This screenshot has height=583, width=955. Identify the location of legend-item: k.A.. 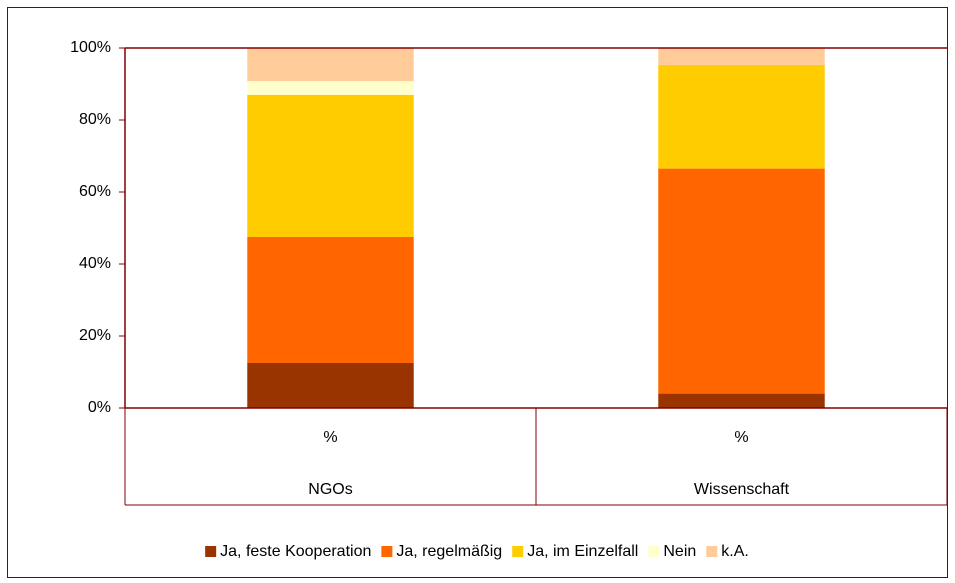
(727, 551).